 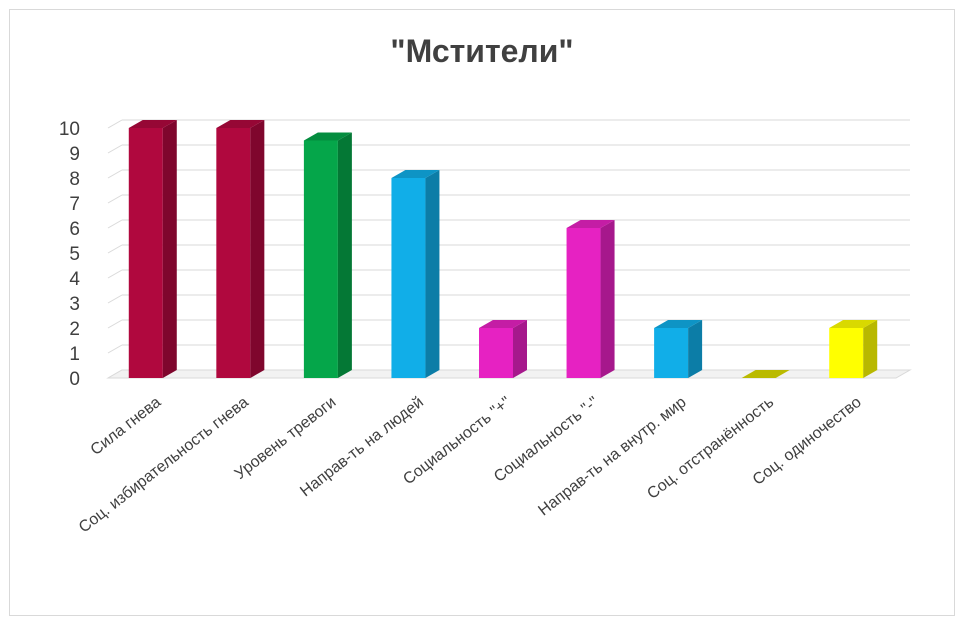 I want to click on x-category-label: Сила гнева, so click(x=126, y=426).